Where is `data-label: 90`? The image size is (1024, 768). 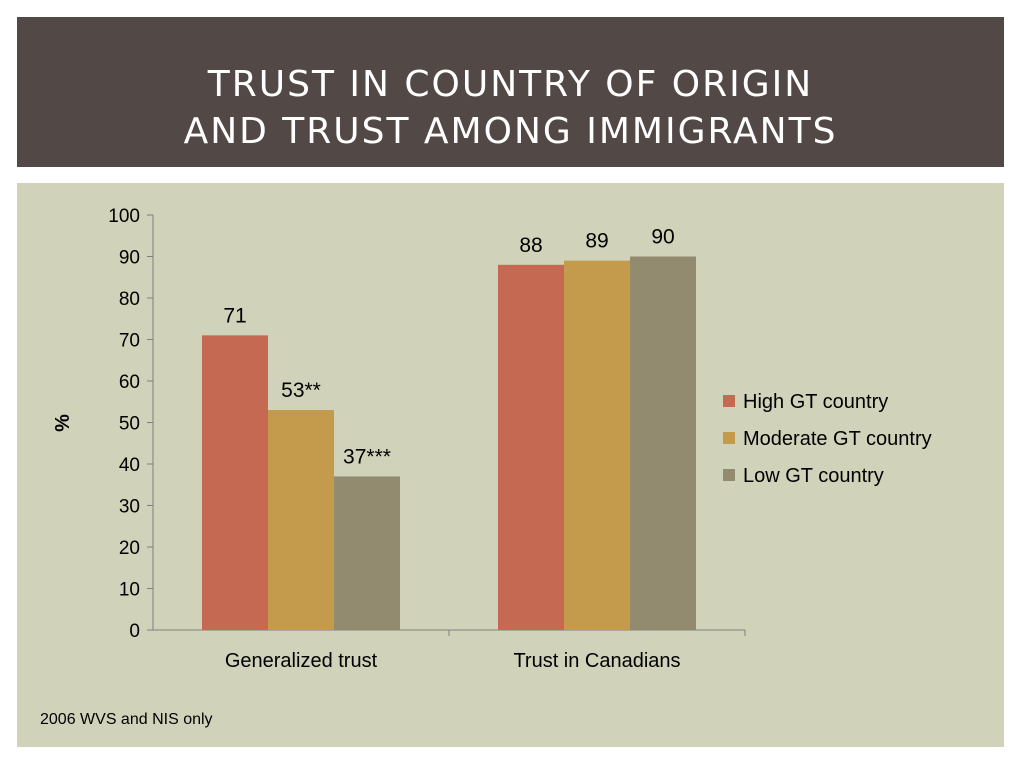
data-label: 90 is located at coordinates (662, 237).